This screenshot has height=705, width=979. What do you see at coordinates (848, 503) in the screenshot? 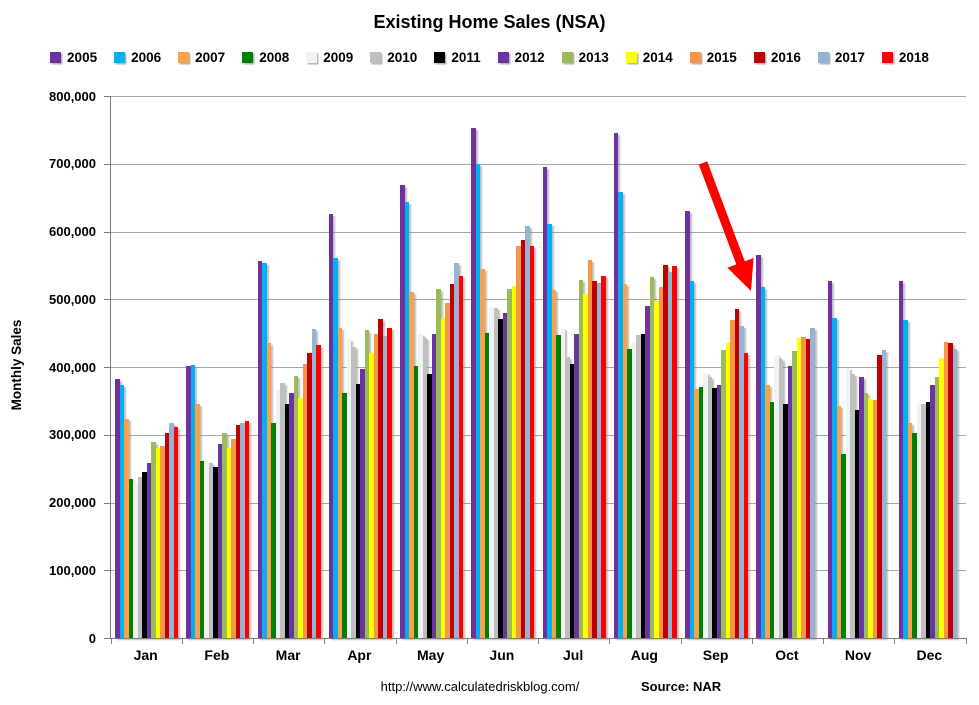
I see `bar-2009-Nov` at bounding box center [848, 503].